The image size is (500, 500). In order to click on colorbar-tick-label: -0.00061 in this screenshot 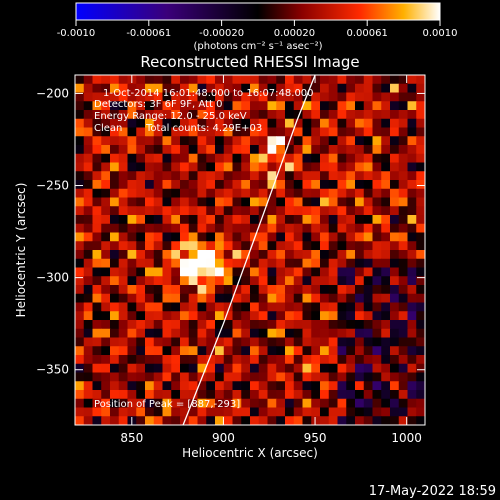, I will do `click(148, 33)`.